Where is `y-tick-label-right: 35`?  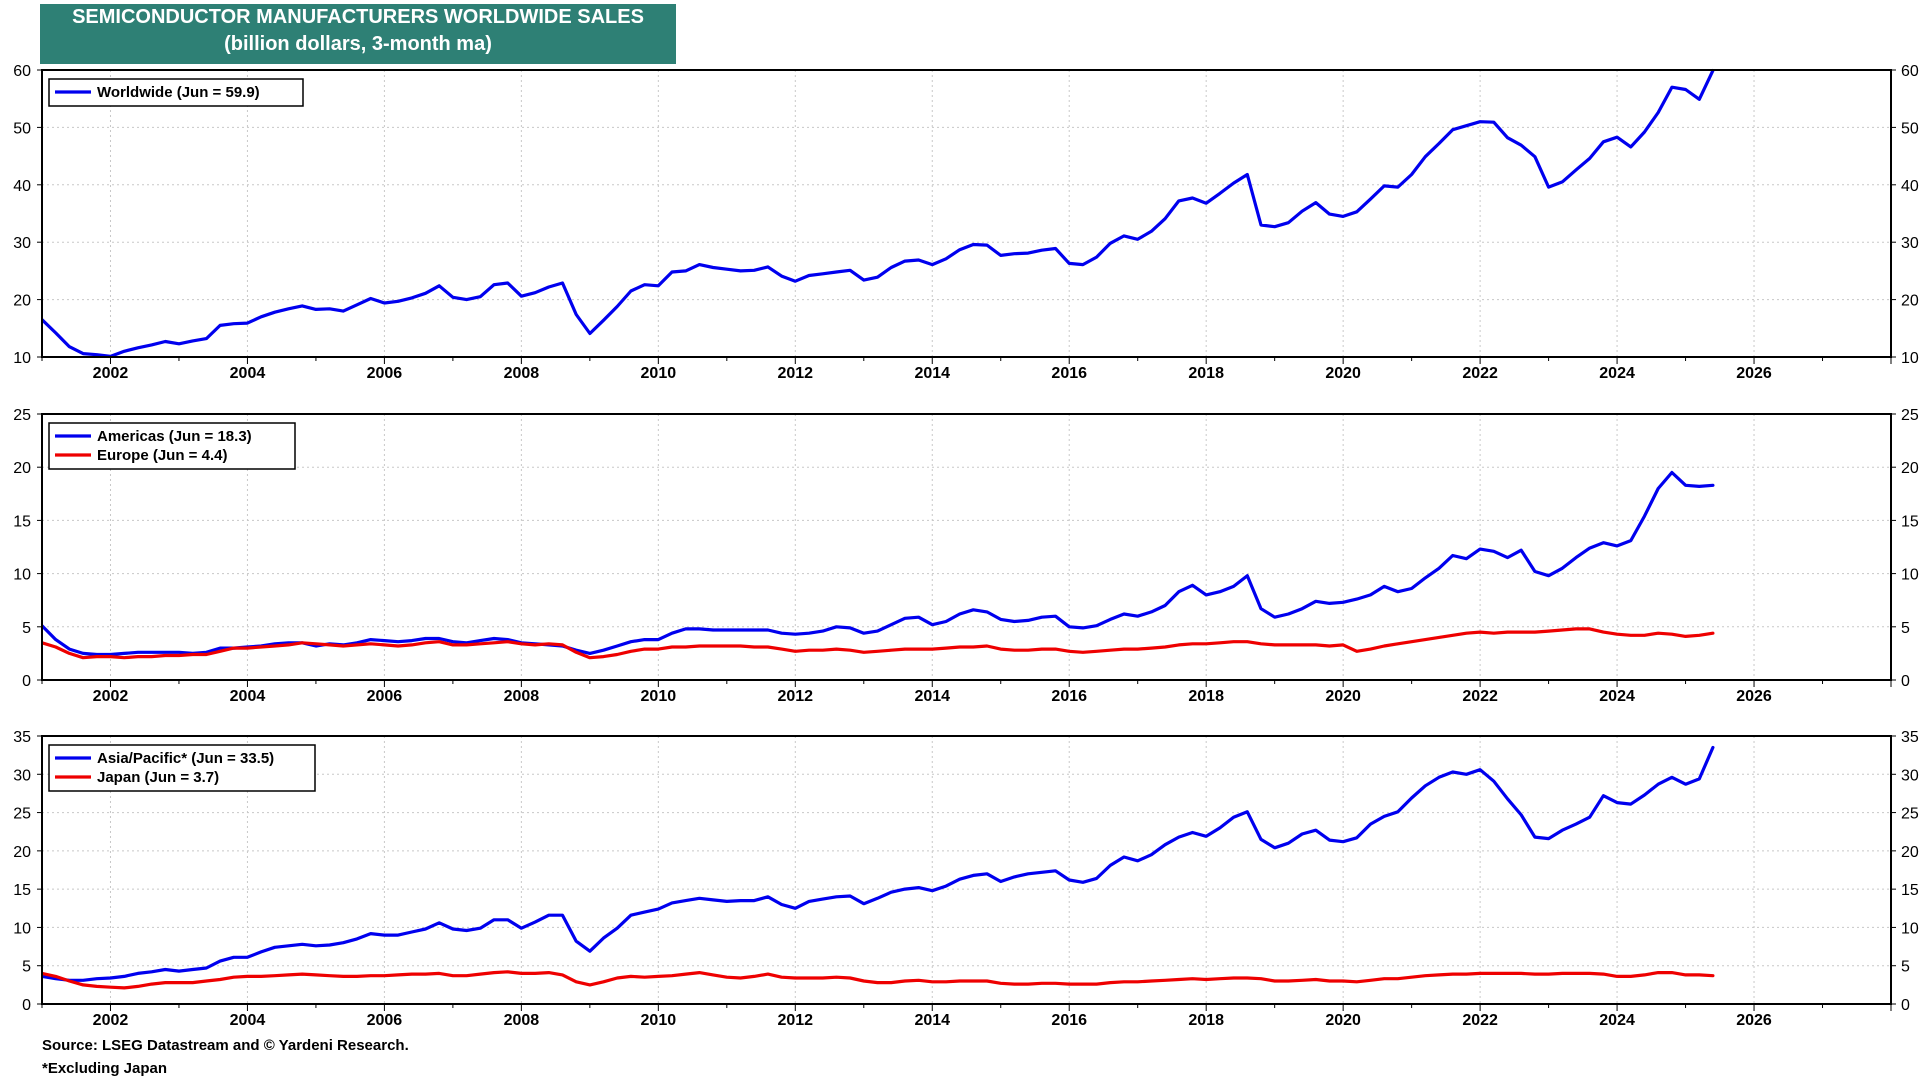 y-tick-label-right: 35 is located at coordinates (1910, 737).